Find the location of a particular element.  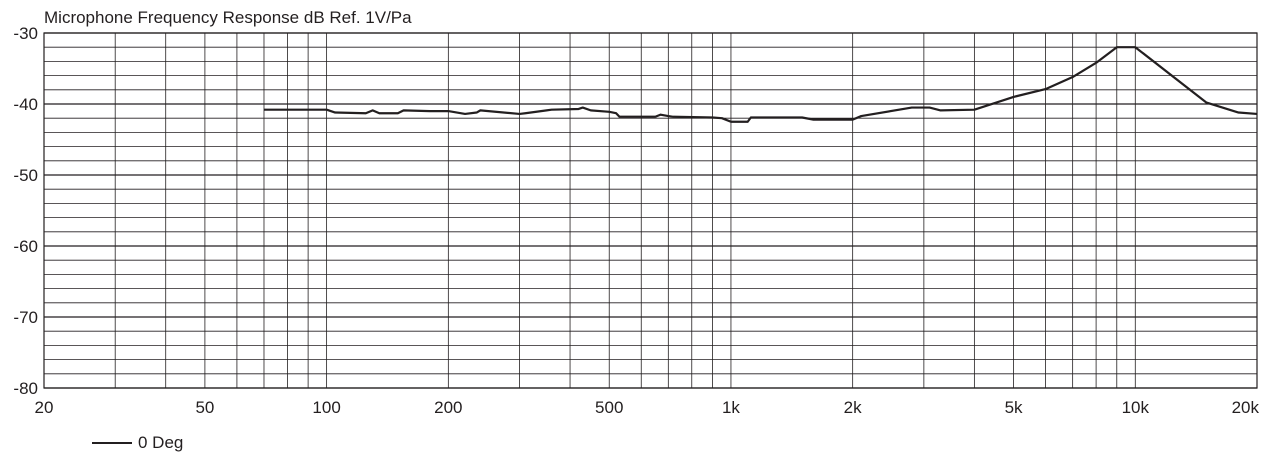

x-tick-label: 200 is located at coordinates (448, 407).